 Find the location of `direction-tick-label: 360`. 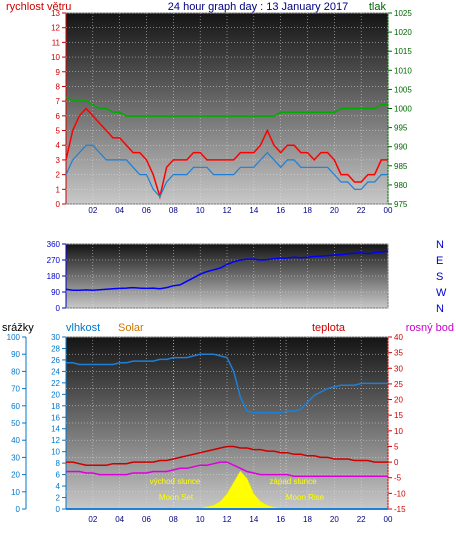

direction-tick-label: 360 is located at coordinates (54, 244).